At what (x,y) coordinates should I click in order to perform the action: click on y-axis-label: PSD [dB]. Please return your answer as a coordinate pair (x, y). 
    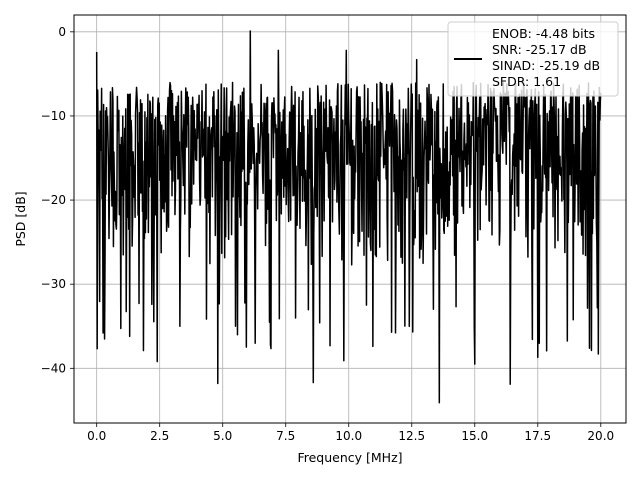
    Looking at the image, I should click on (20, 218).